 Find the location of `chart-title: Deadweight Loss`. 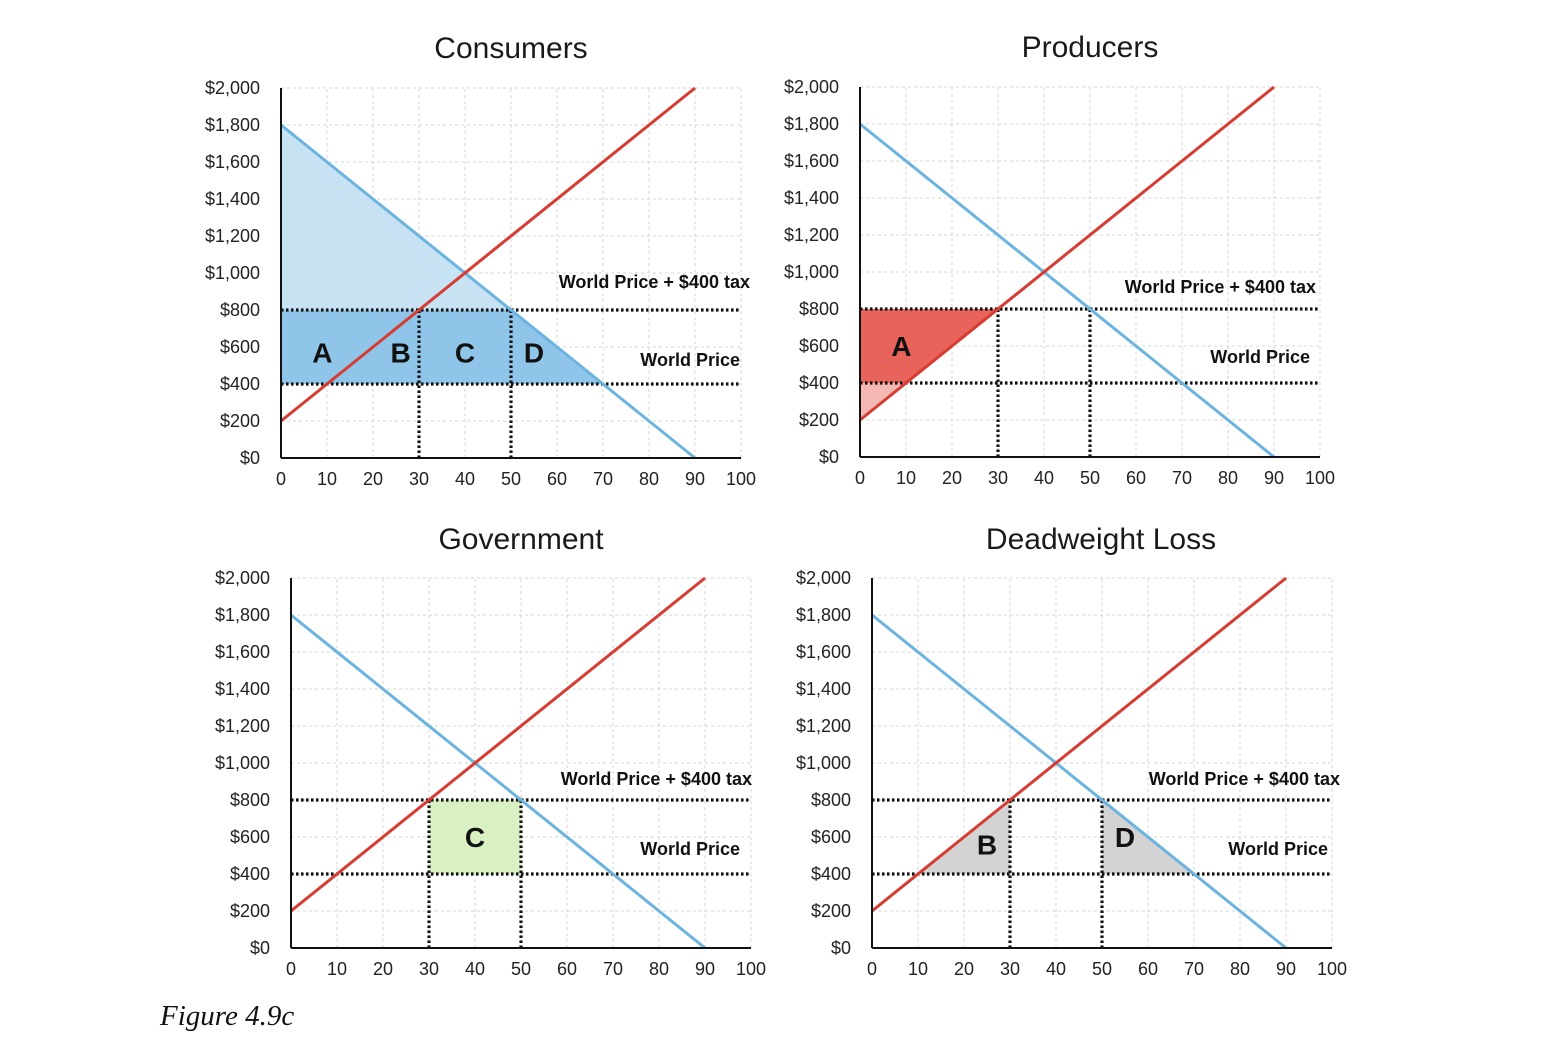

chart-title: Deadweight Loss is located at coordinates (1101, 539).